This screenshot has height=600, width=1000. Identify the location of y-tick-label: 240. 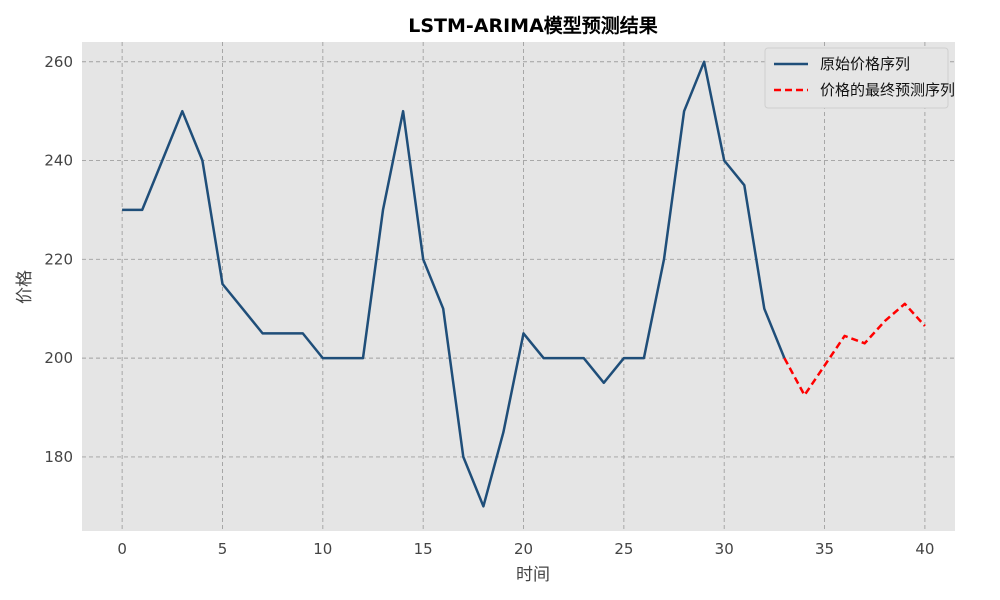
(58, 161).